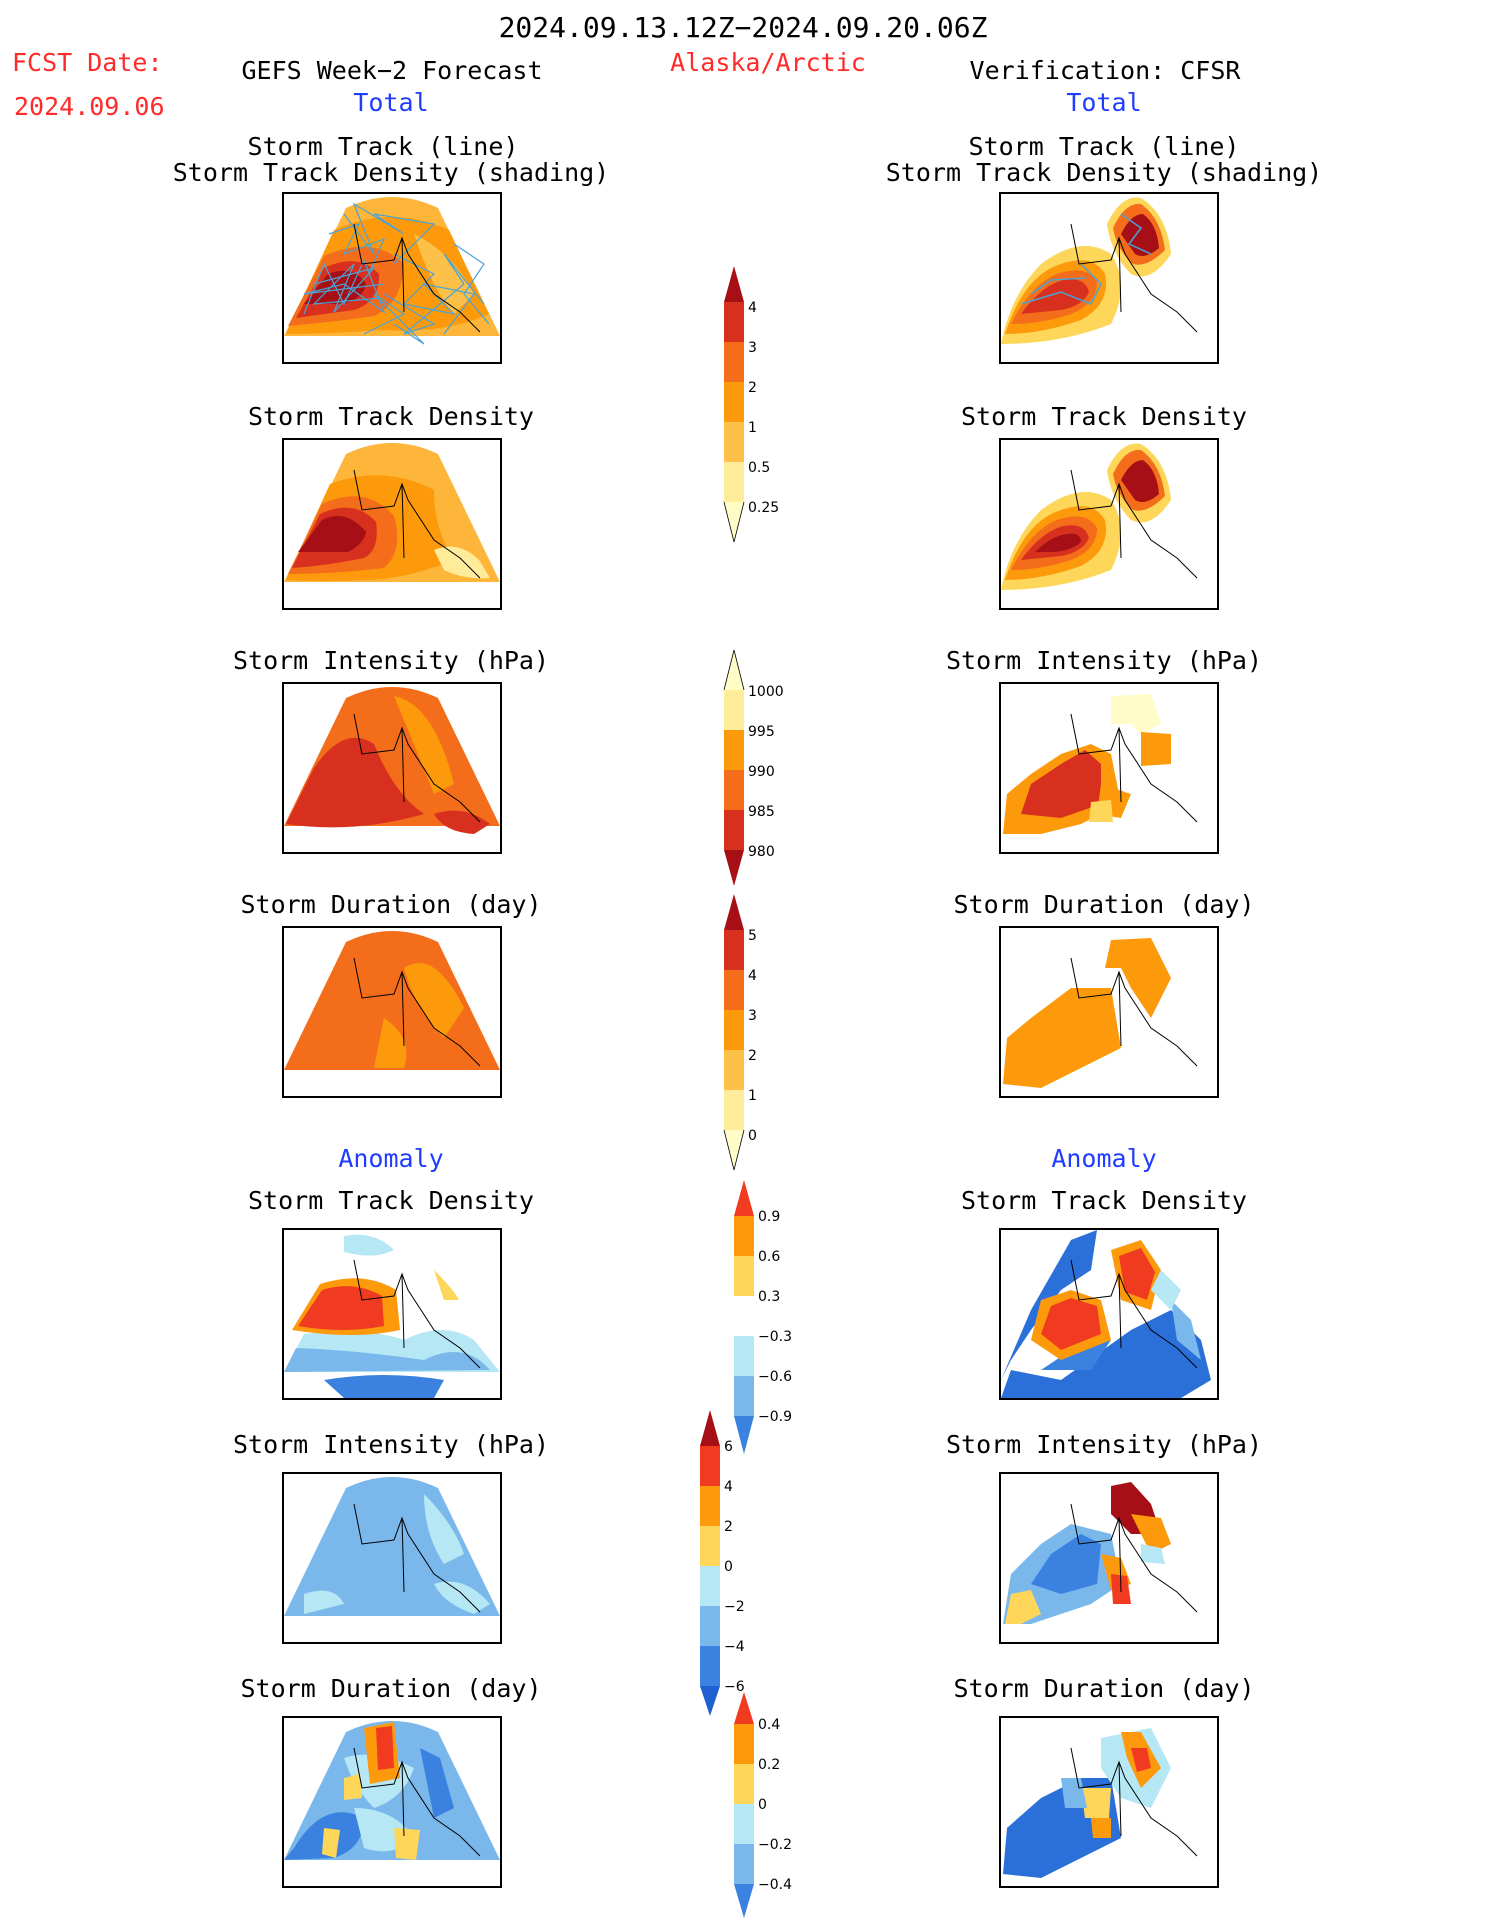 Image resolution: width=1487 pixels, height=1925 pixels. I want to click on right-density-map, so click(1109, 524).